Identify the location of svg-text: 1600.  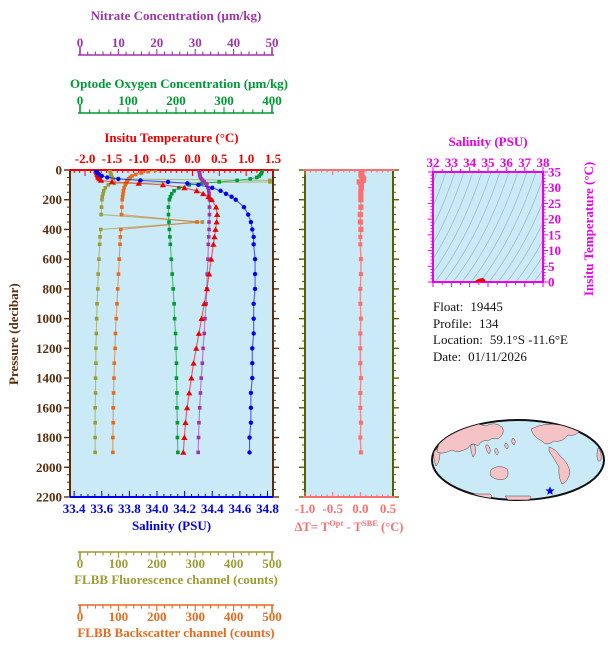
(49, 407).